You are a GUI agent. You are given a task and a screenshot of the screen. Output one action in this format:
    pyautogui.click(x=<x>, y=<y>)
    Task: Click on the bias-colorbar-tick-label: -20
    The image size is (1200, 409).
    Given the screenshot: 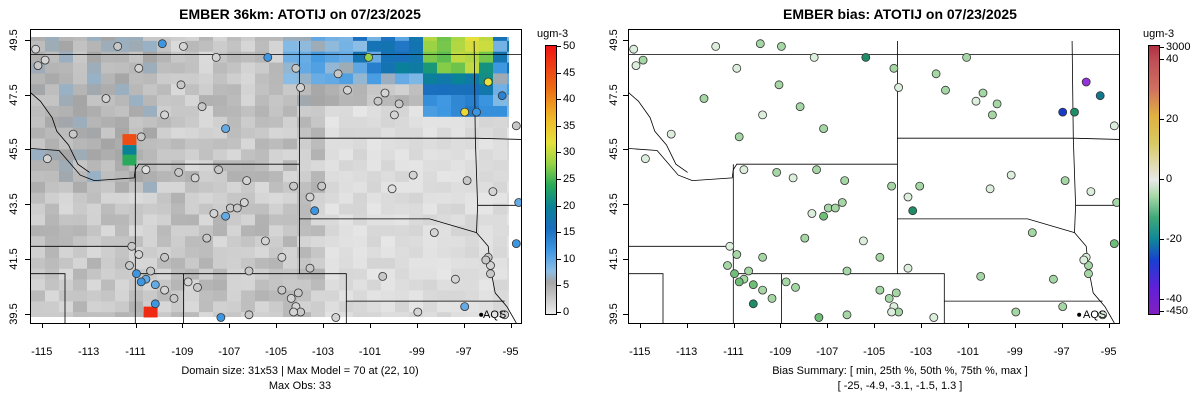 What is the action you would take?
    pyautogui.click(x=1174, y=239)
    